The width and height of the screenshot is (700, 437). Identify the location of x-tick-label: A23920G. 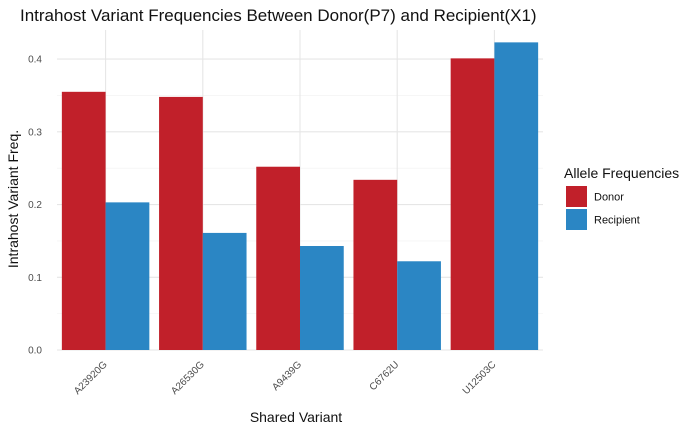
(91, 378).